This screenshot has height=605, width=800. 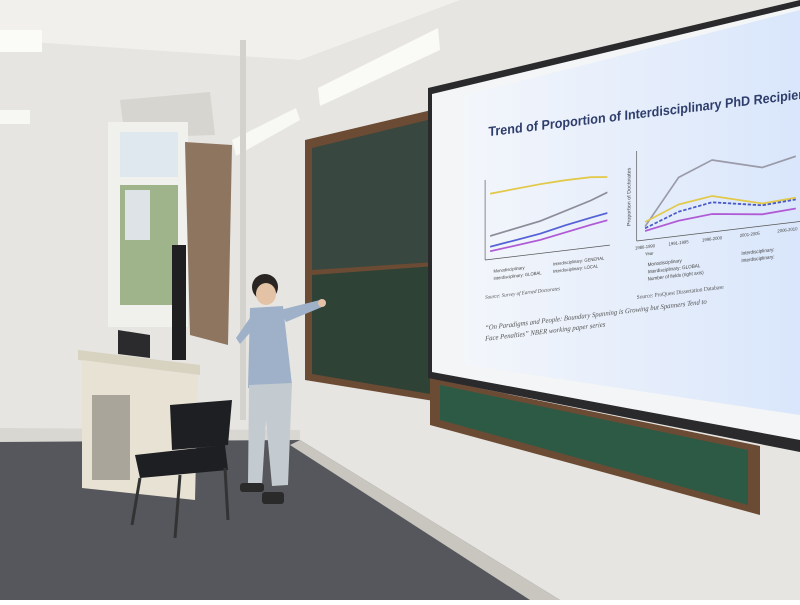 What do you see at coordinates (712, 239) in the screenshot?
I see `x-label: 1996-2000` at bounding box center [712, 239].